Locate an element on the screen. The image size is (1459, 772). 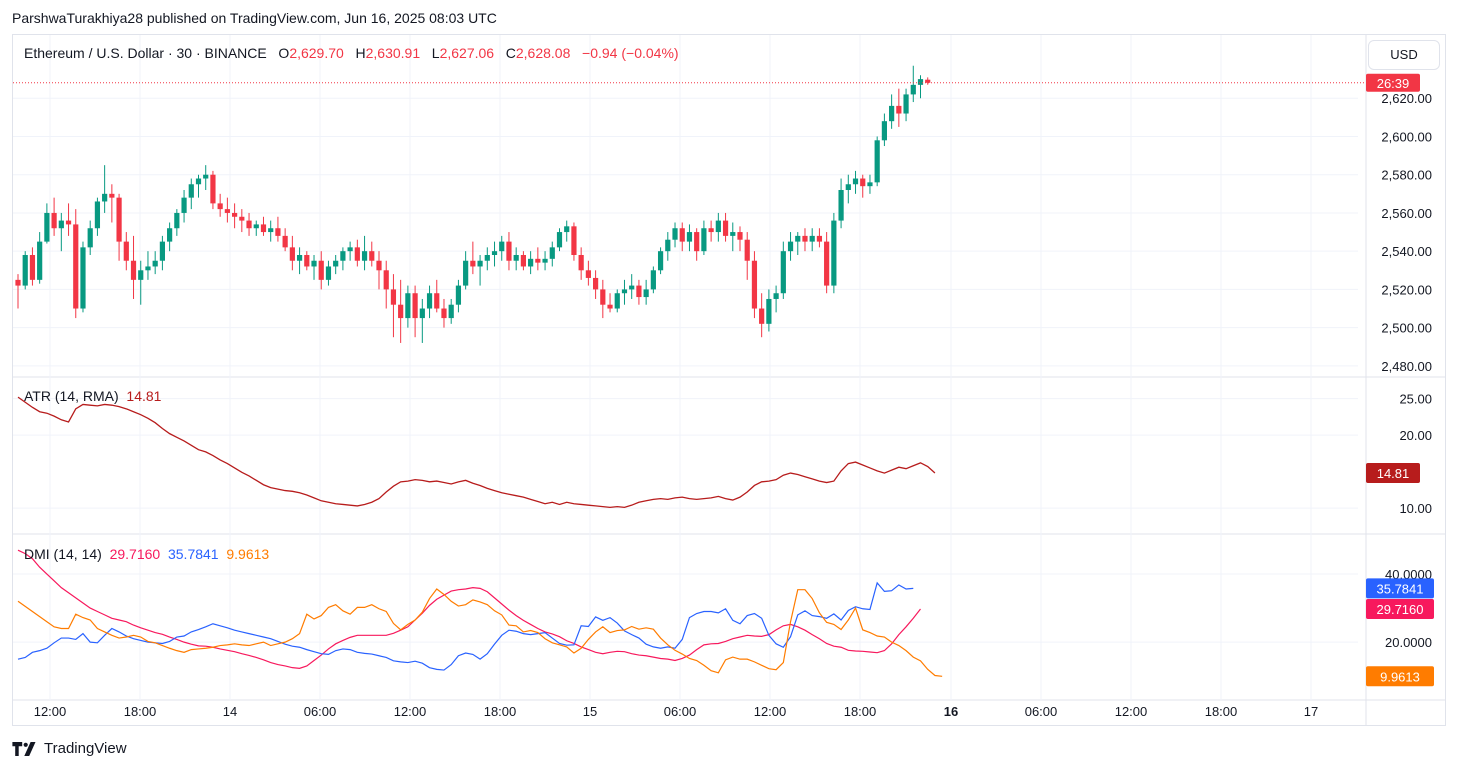
price-tick-label: 2,540.00 is located at coordinates (1406, 251).